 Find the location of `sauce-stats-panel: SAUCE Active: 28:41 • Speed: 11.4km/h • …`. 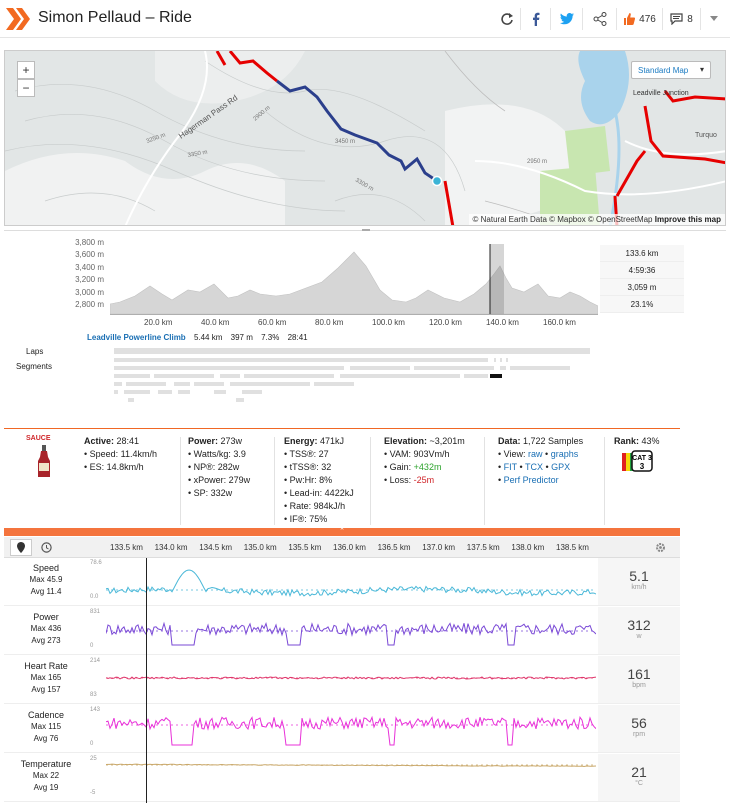

sauce-stats-panel: SAUCE Active: 28:41 • Speed: 11.4km/h • … is located at coordinates (342, 478).